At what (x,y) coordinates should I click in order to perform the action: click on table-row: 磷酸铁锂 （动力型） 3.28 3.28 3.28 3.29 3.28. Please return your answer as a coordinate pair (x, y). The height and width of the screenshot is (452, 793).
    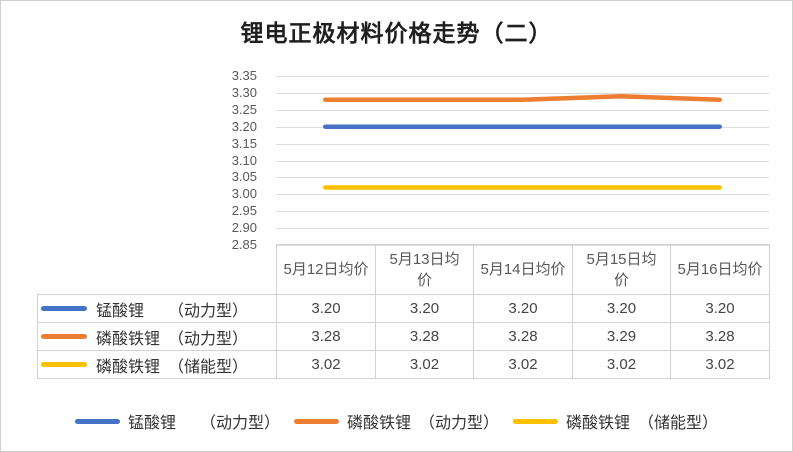
    Looking at the image, I should click on (403, 336).